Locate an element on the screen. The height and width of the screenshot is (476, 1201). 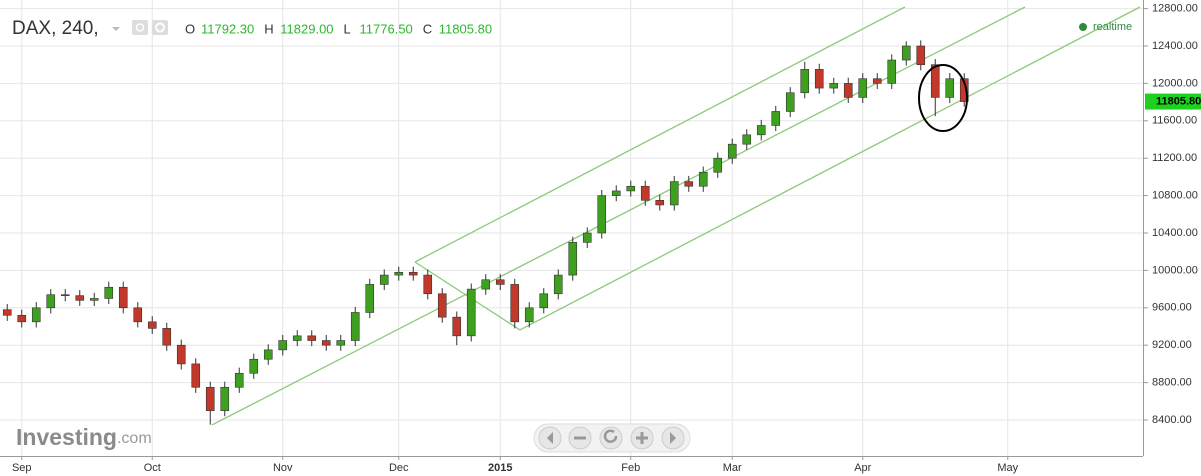
y-tick-label: 12800.00 is located at coordinates (1175, 9).